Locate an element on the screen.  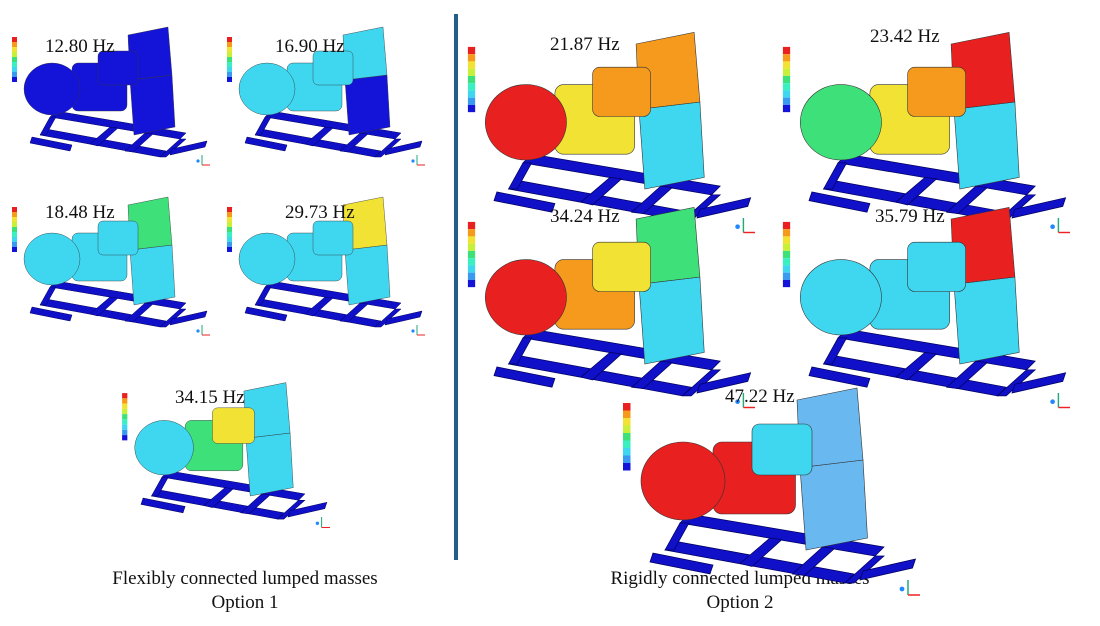
caption: Option 2 is located at coordinates (739, 602).